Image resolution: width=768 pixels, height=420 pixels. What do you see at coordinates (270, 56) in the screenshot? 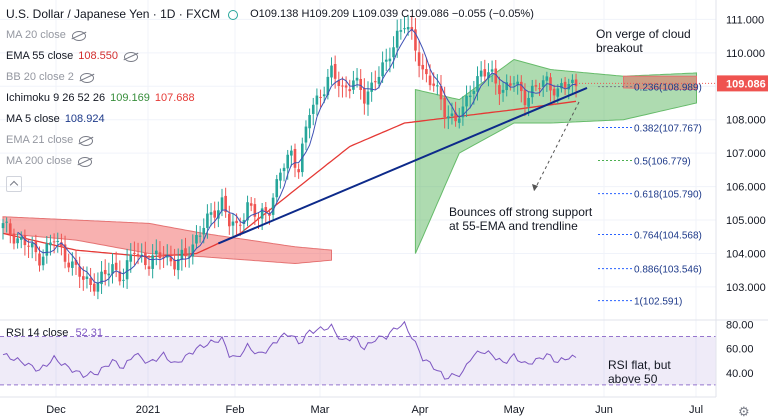
I see `indicator-row: EMA 55 close 108.550` at bounding box center [270, 56].